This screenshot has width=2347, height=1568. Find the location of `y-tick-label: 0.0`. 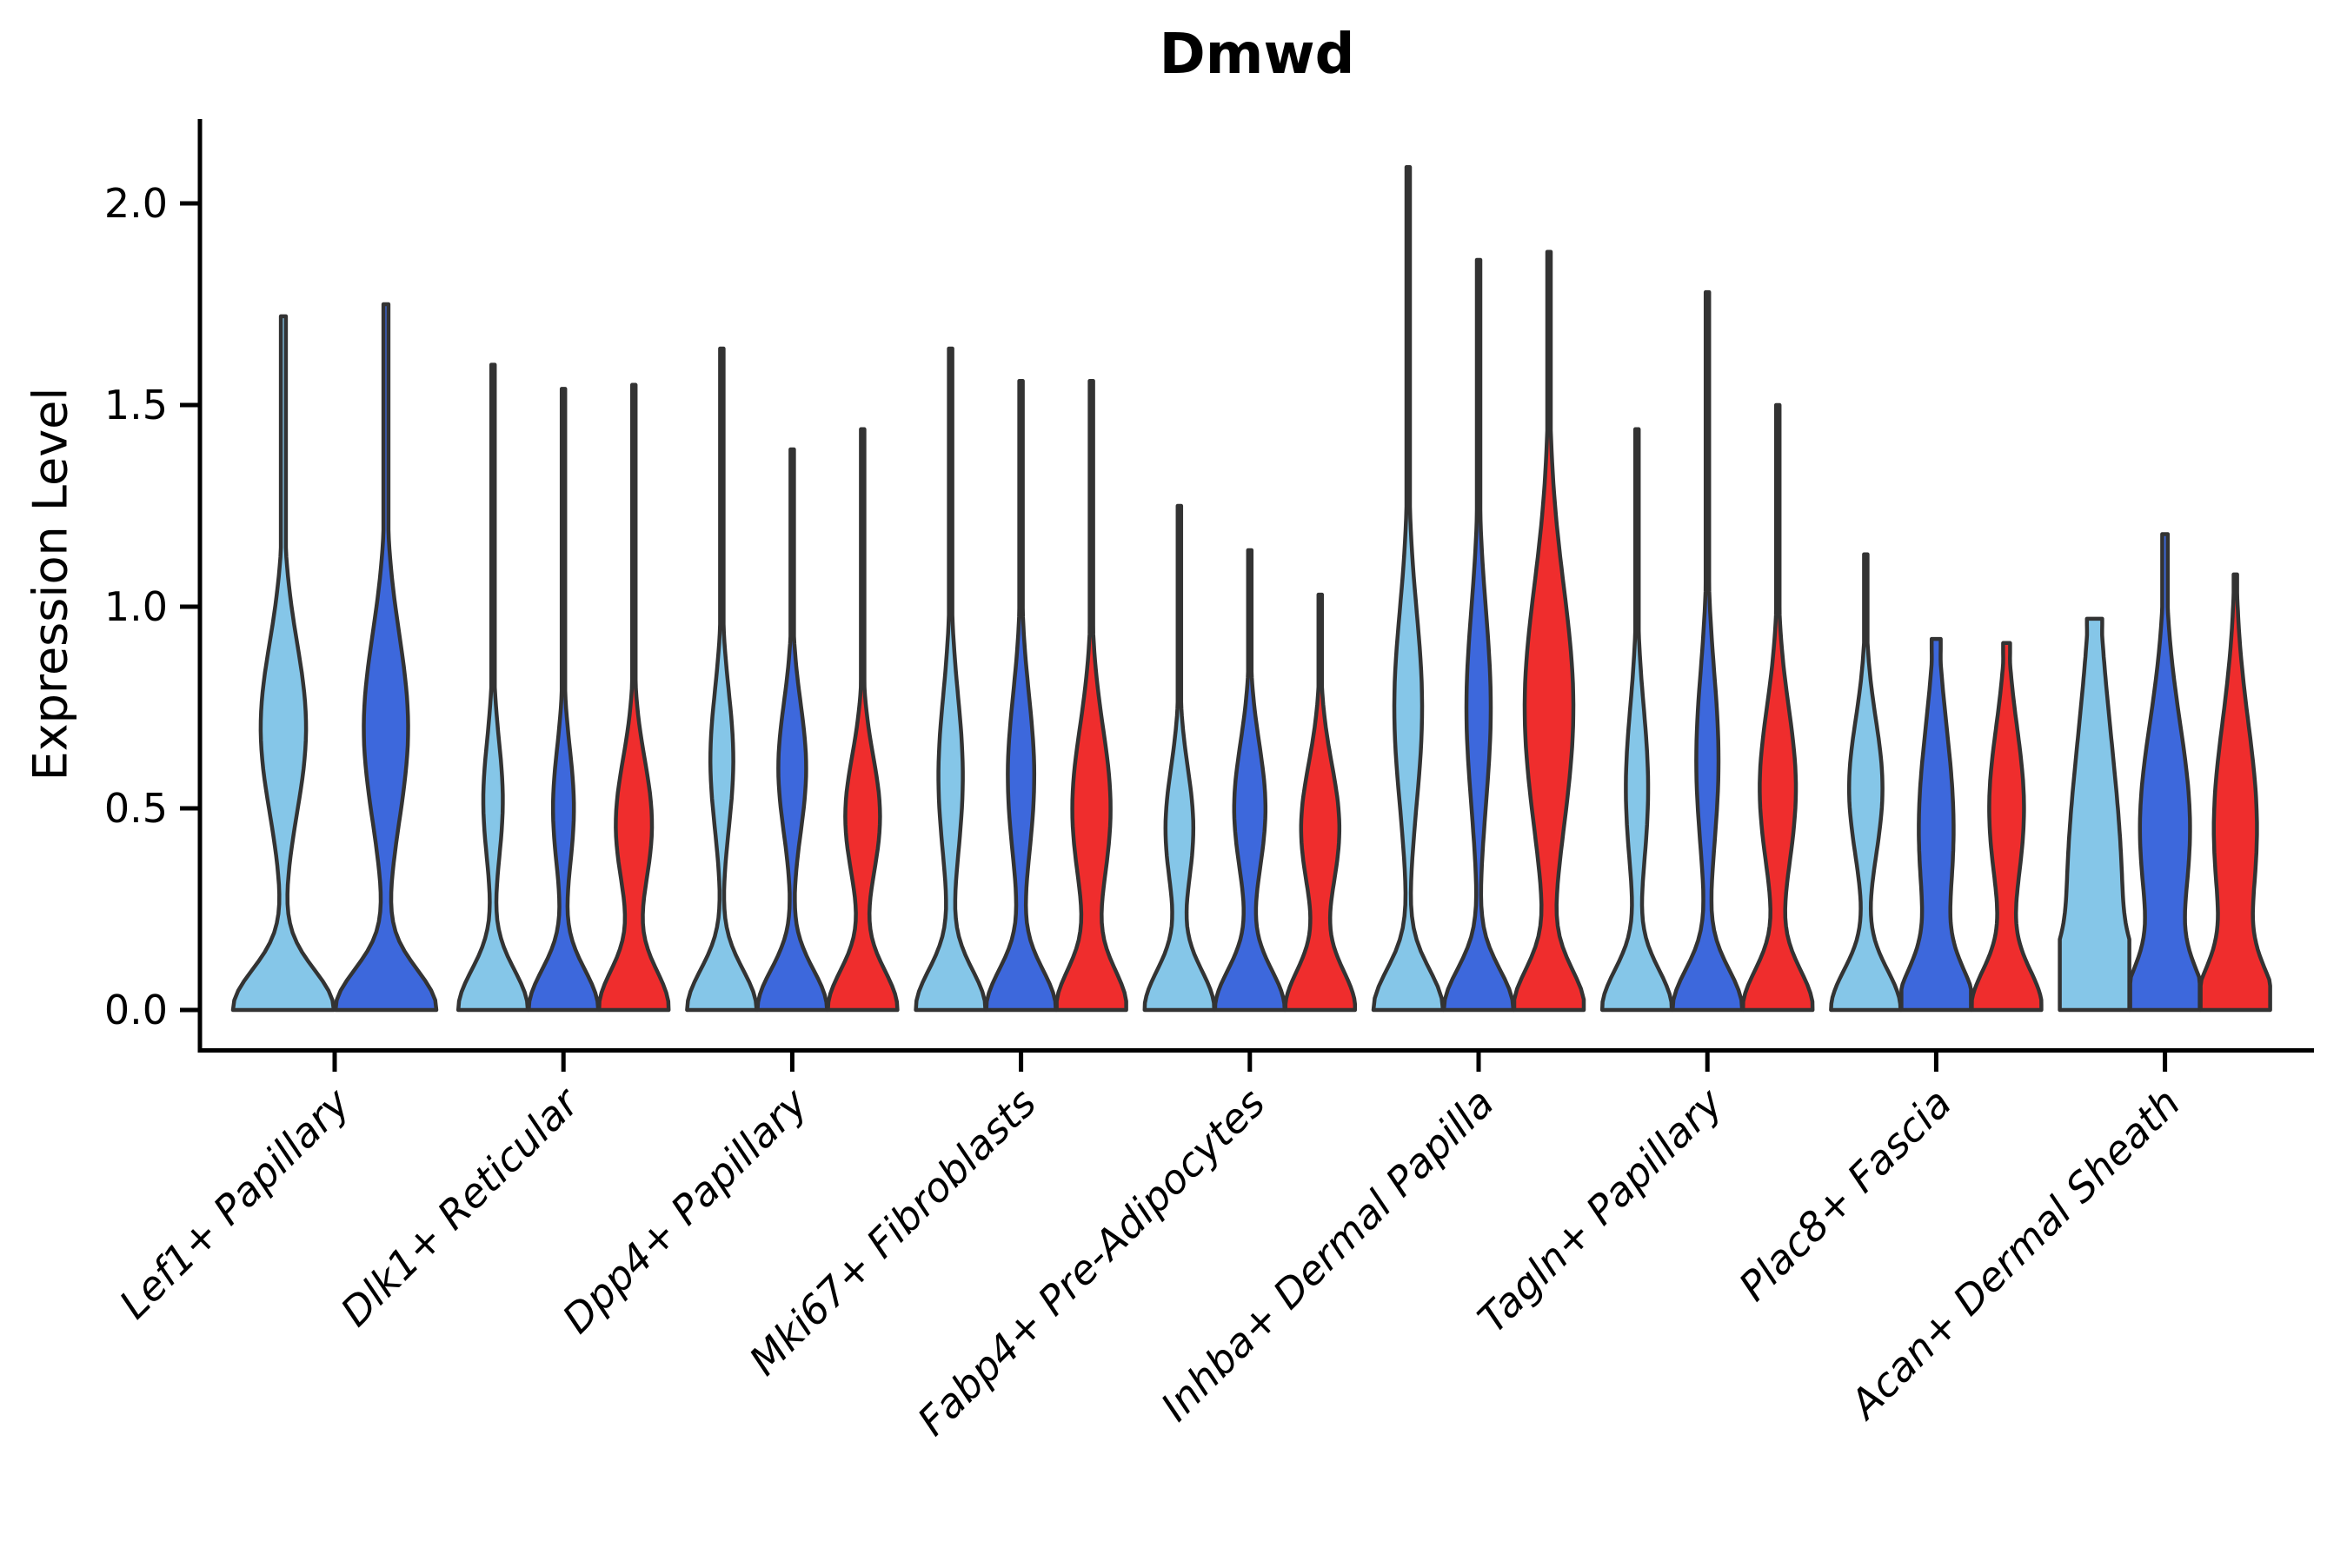

y-tick-label: 0.0 is located at coordinates (136, 1010).